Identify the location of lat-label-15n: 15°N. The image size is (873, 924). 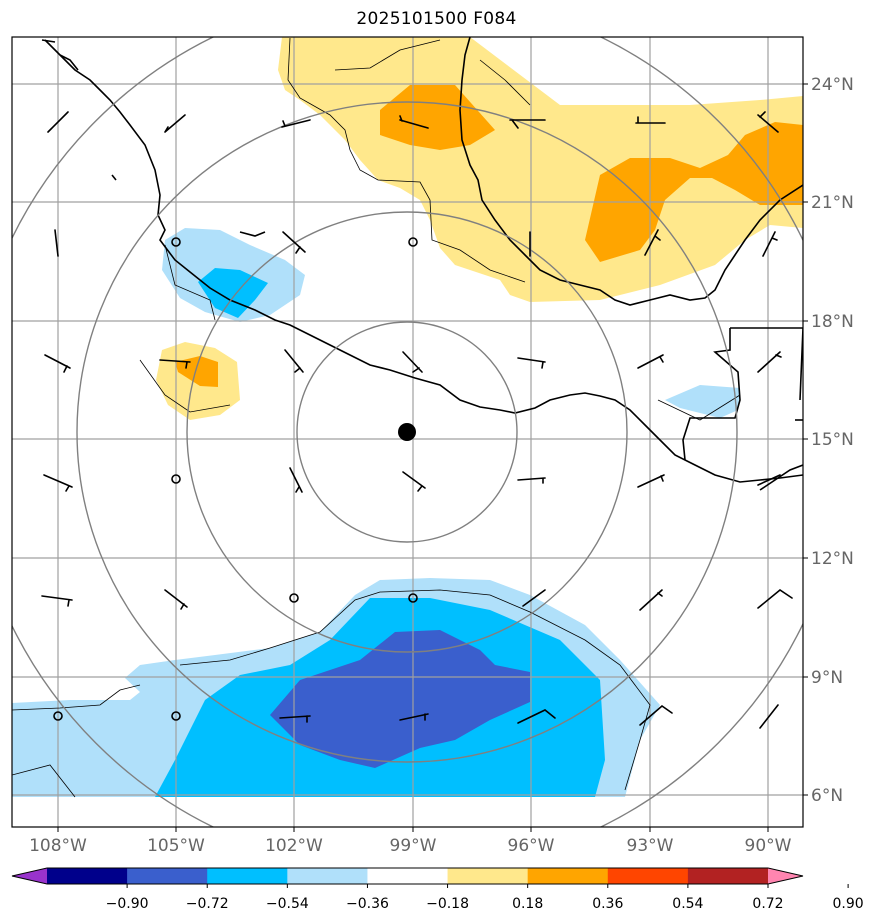
(832, 440).